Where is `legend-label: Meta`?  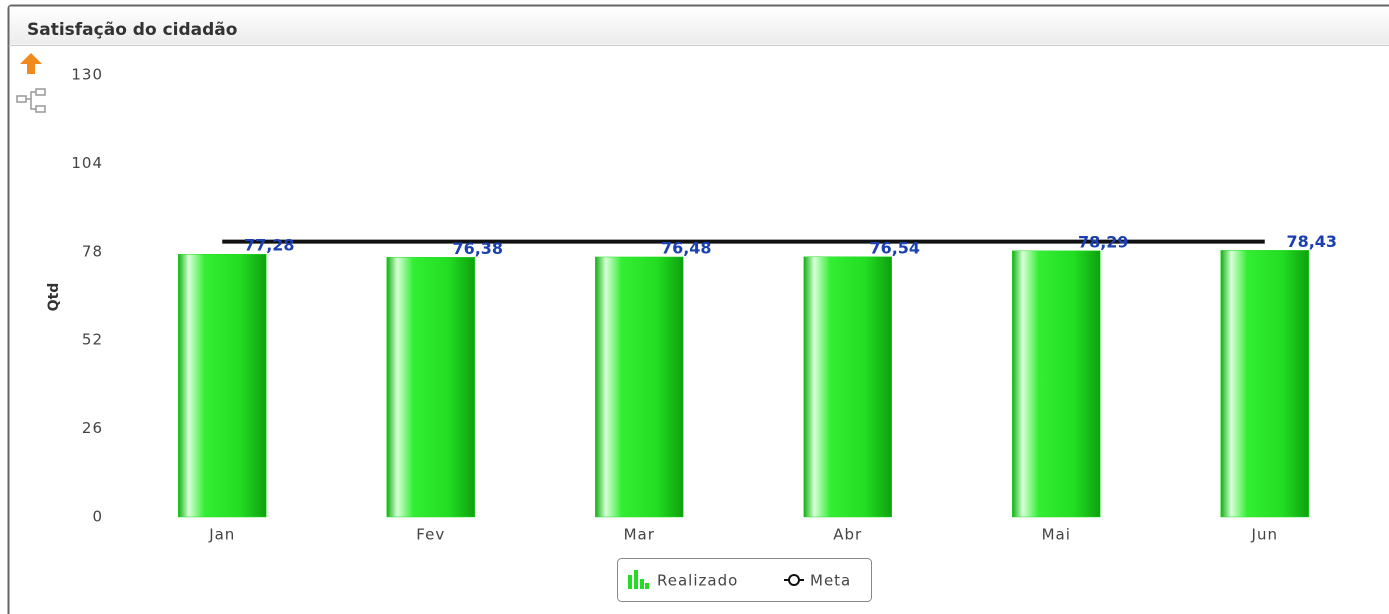
legend-label: Meta is located at coordinates (830, 581).